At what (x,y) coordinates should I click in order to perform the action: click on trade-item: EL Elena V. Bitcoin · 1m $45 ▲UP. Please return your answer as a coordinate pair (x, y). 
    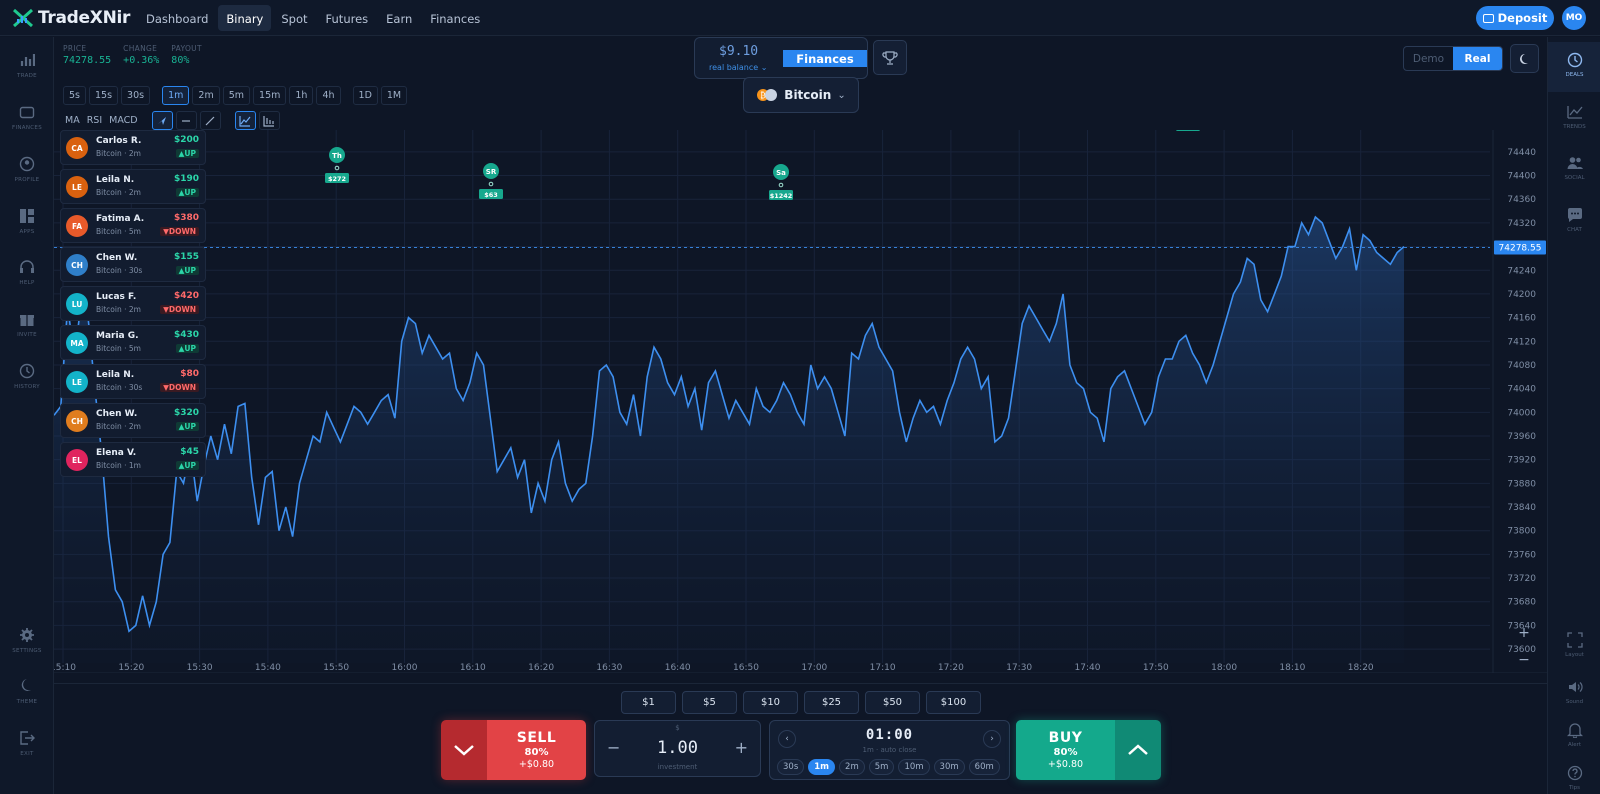
    Looking at the image, I should click on (133, 459).